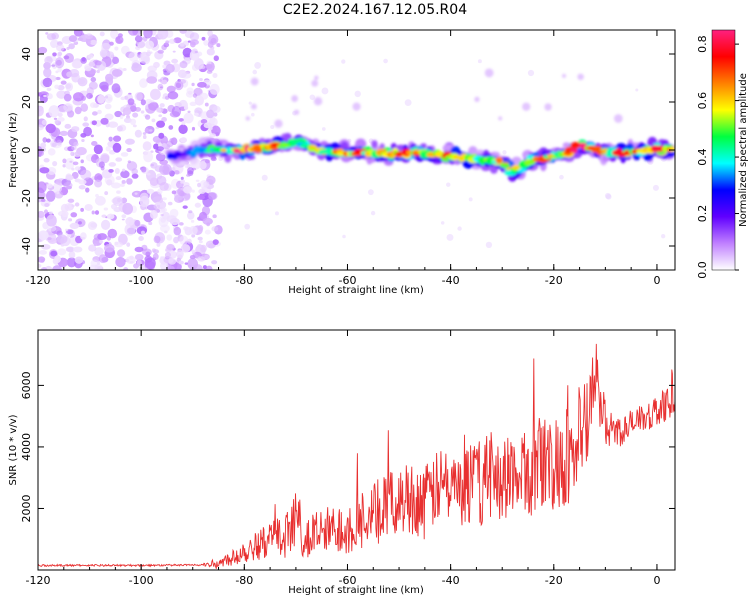 This screenshot has width=750, height=600. Describe the element at coordinates (702, 270) in the screenshot. I see `colorbar-tick-label: 0.0` at that location.